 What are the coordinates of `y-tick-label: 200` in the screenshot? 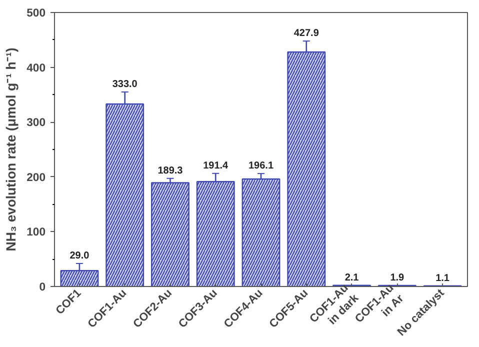 It's located at (36, 178).